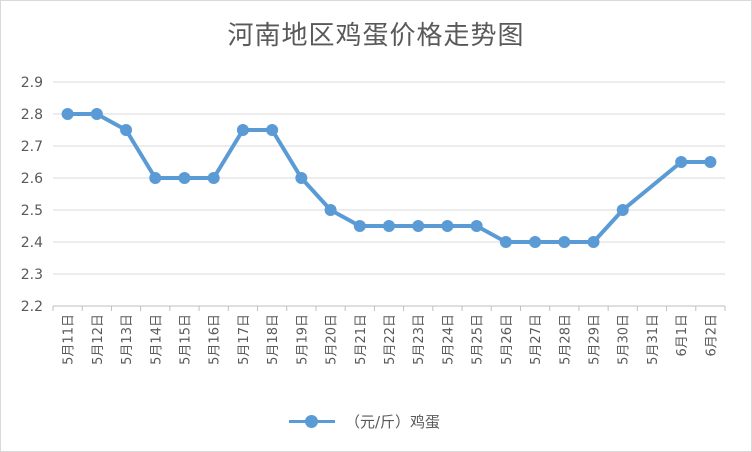  What do you see at coordinates (32, 179) in the screenshot?
I see `y-tick-label: 2.6` at bounding box center [32, 179].